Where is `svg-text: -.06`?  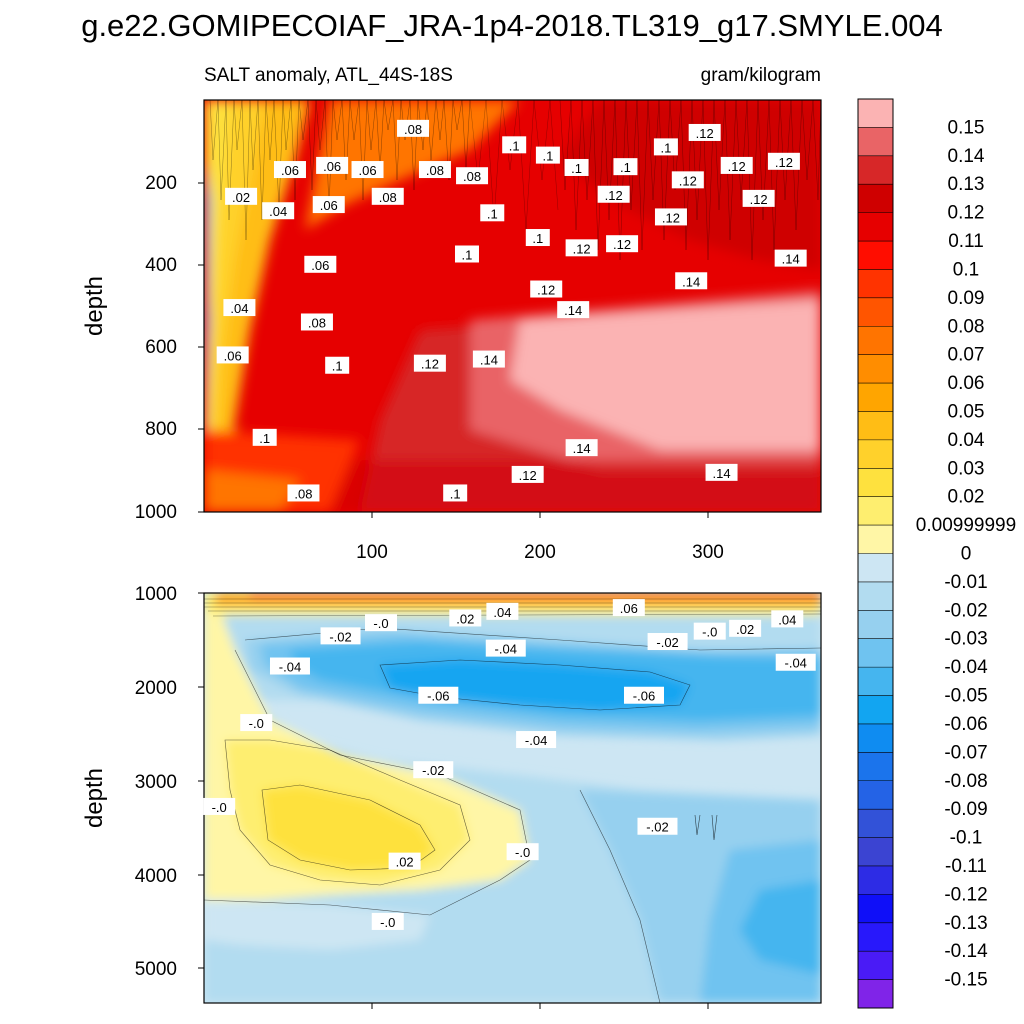
svg-text: -.06 is located at coordinates (438, 696).